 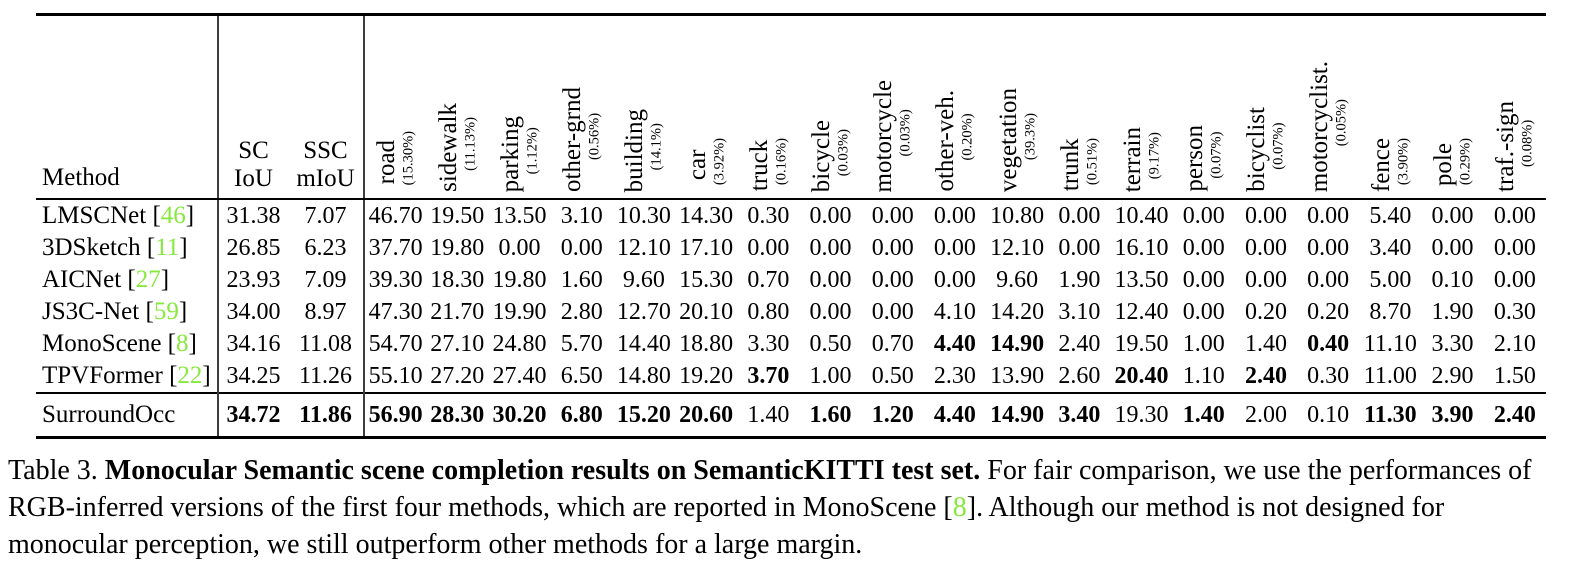 I want to click on pole-cell: 1.90, so click(x=1452, y=311).